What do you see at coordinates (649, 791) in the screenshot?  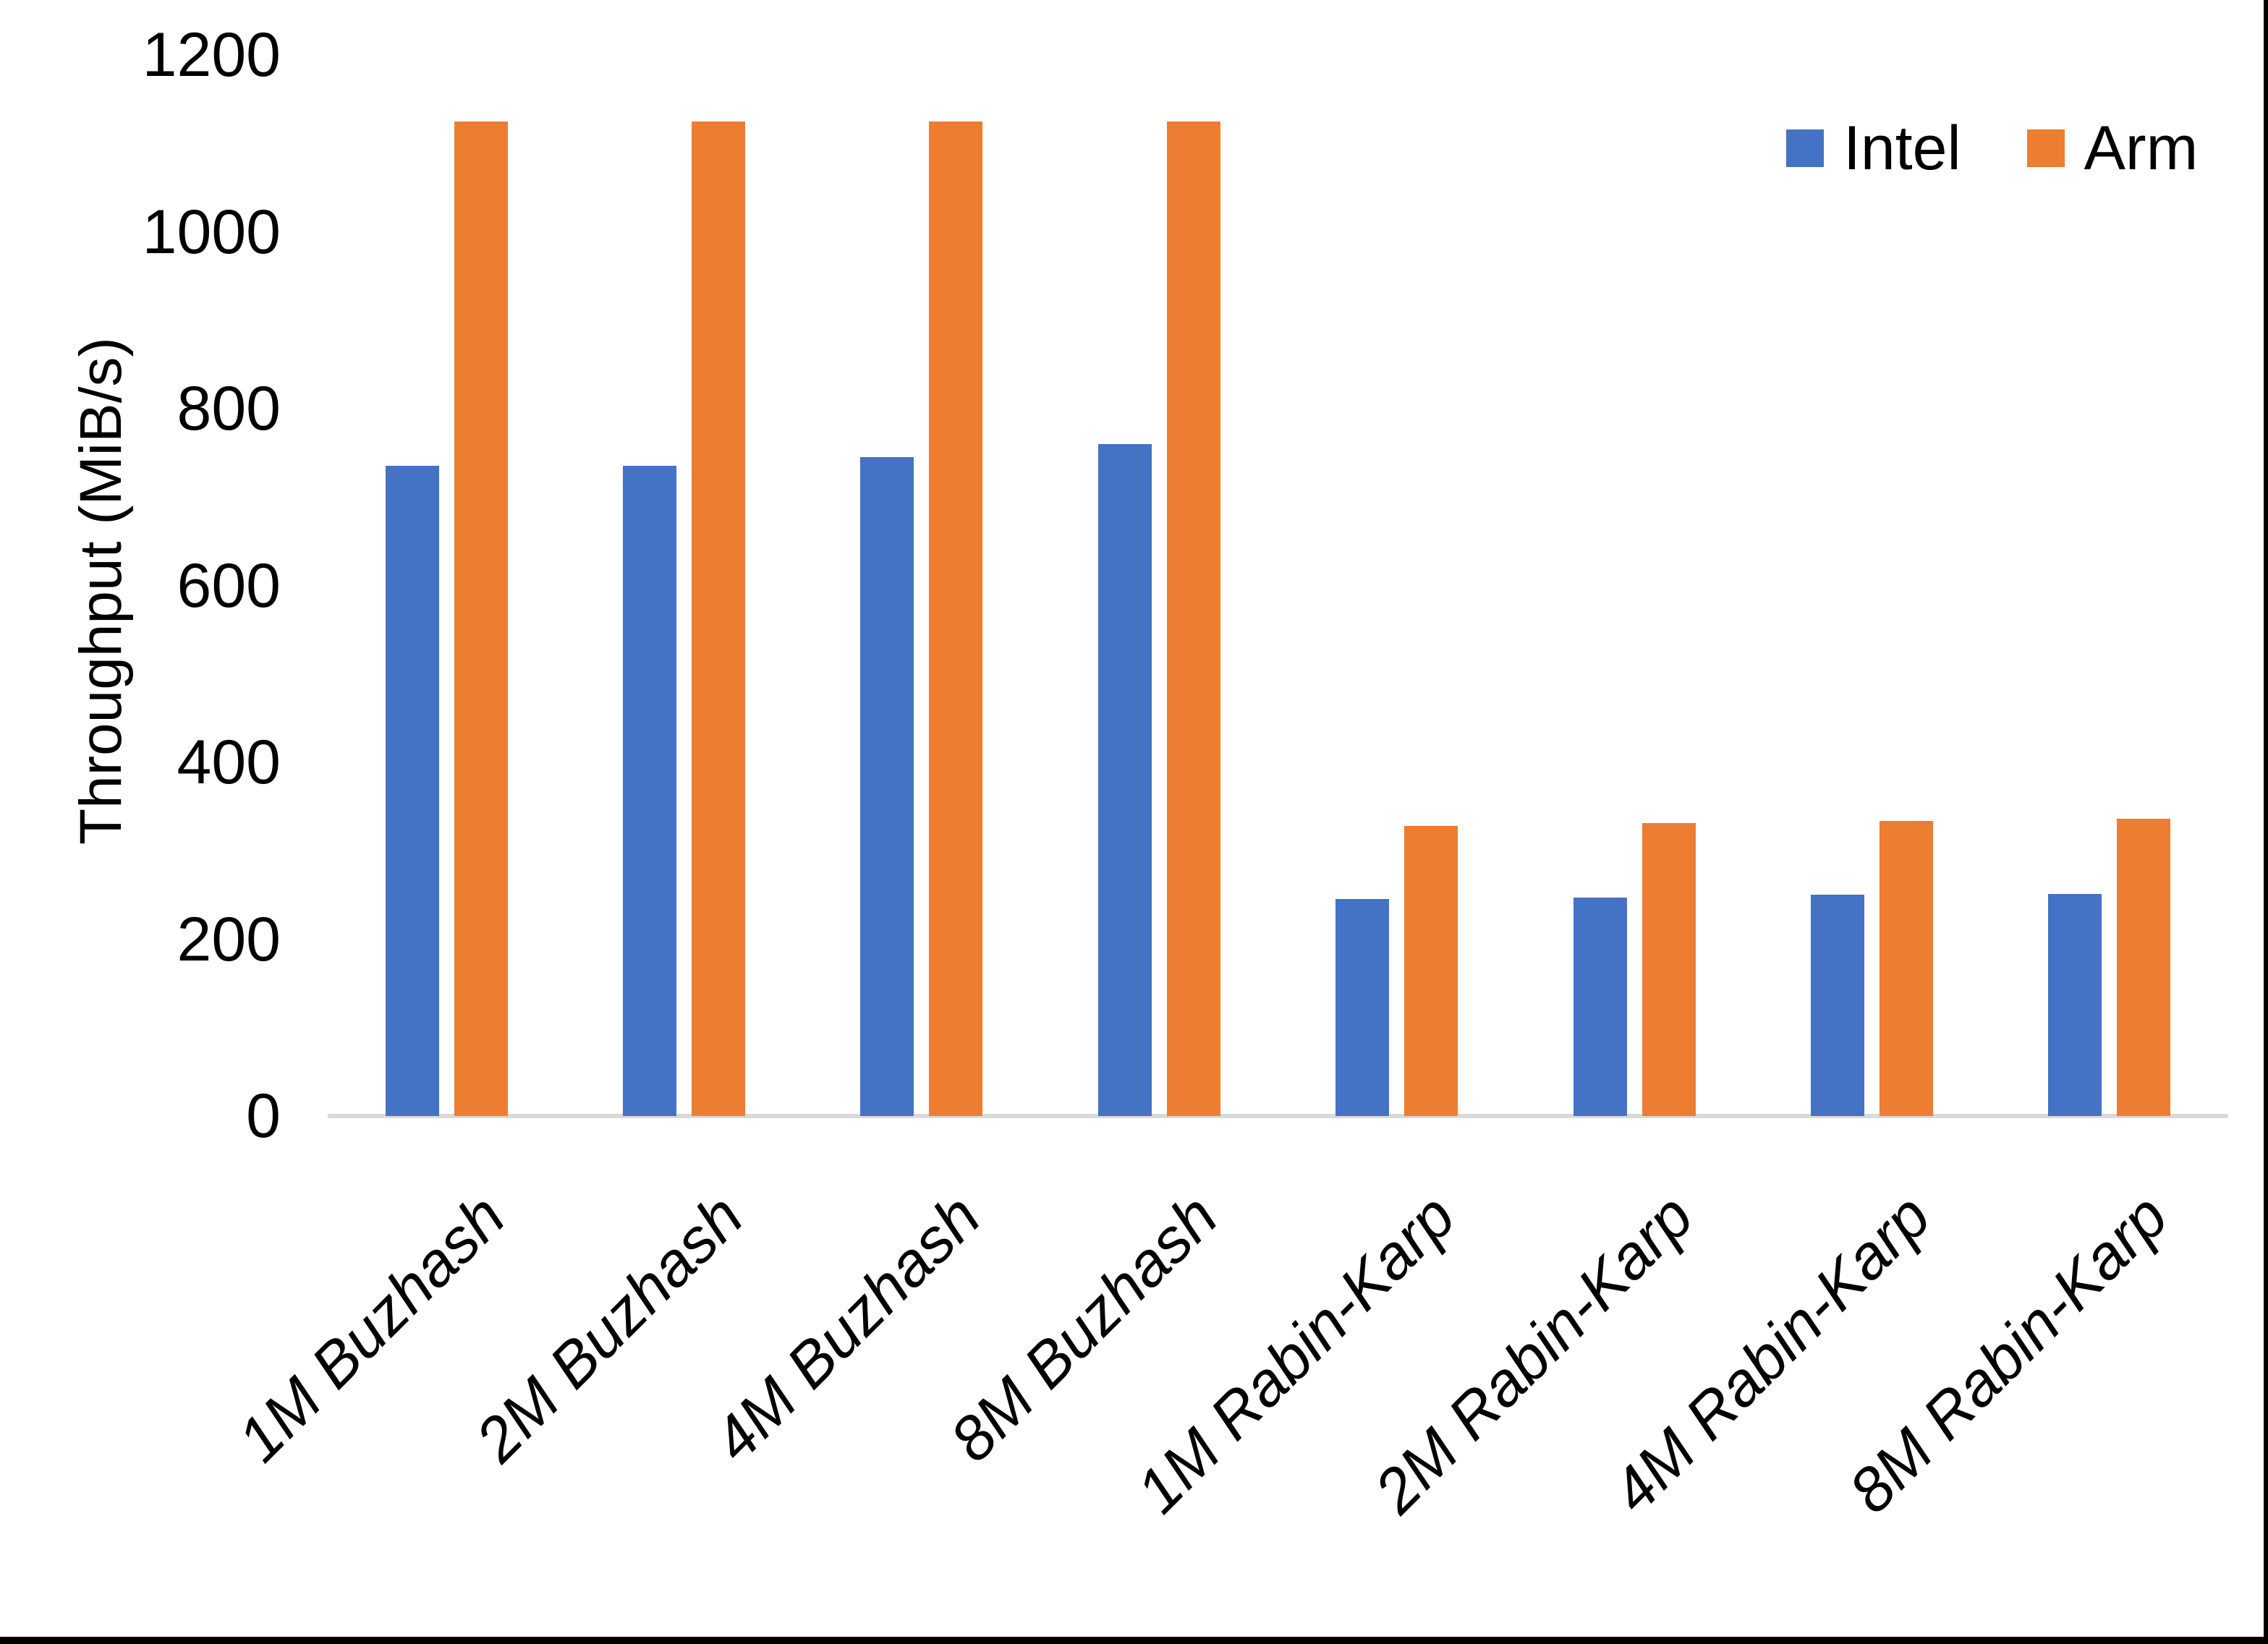 I see `bar-intel-2m-buzhash` at bounding box center [649, 791].